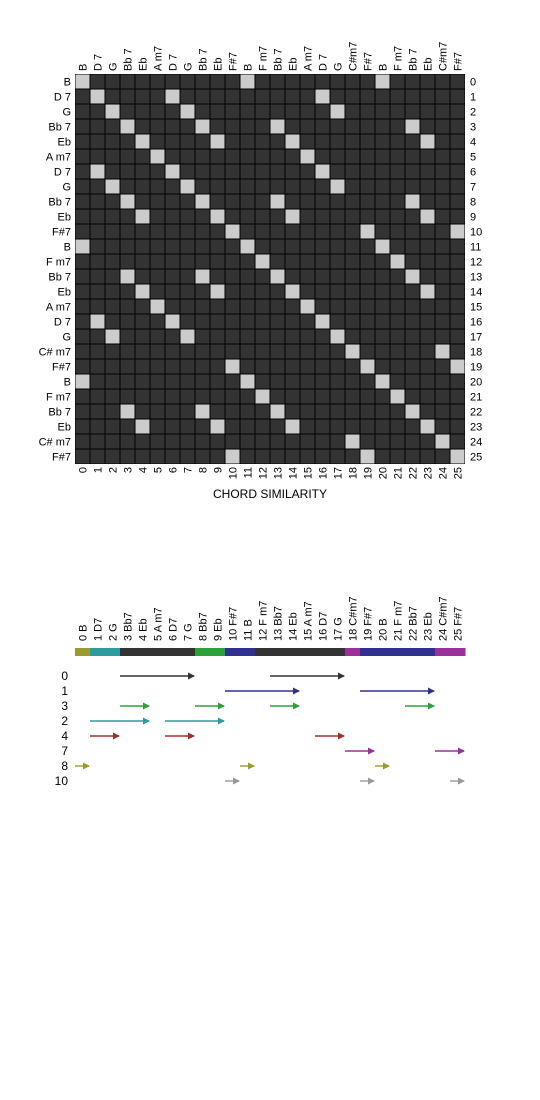 This screenshot has height=1100, width=540. What do you see at coordinates (159, 624) in the screenshot?
I see `timeline-chord-label: 5 A m7` at bounding box center [159, 624].